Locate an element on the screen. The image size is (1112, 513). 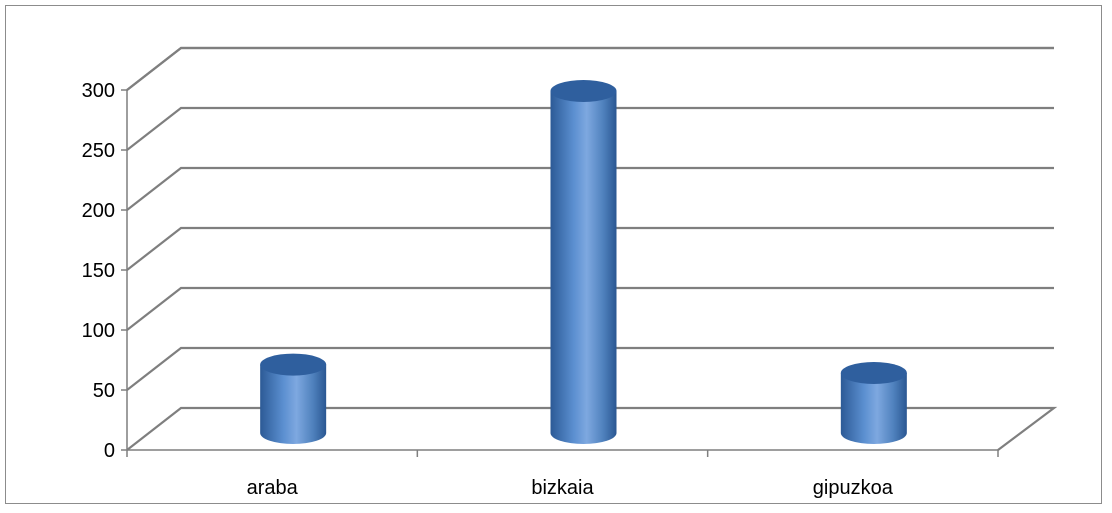
y-tick-label: 200 is located at coordinates (98, 211).